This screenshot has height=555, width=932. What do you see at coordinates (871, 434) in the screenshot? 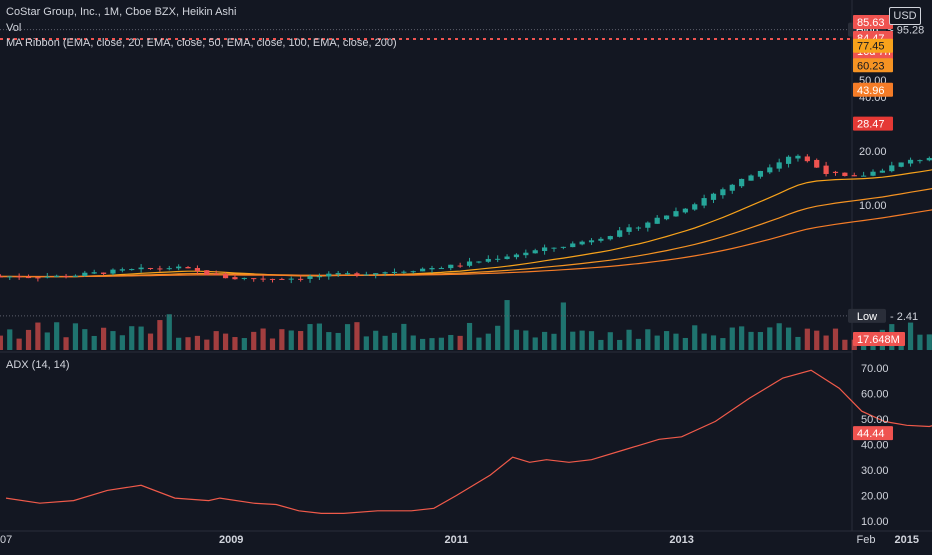
I see `adx-value-tag: 44.44` at bounding box center [871, 434].